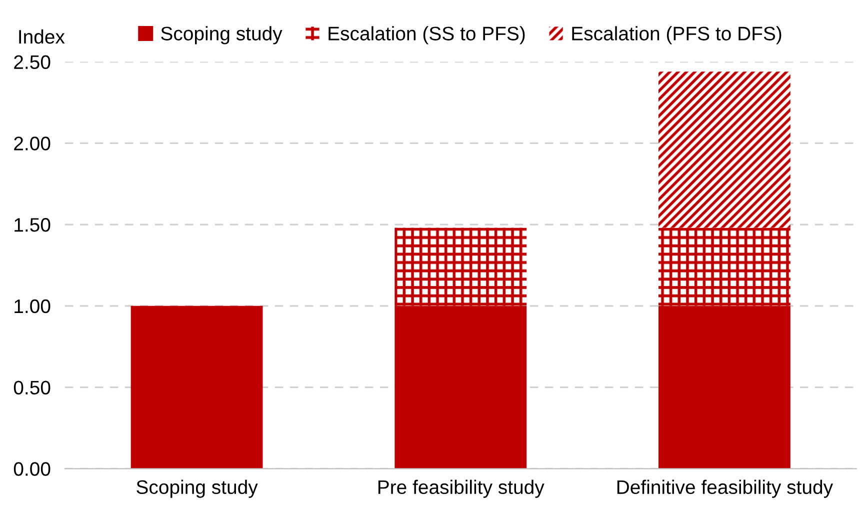  I want to click on y-tick-label: 2.00, so click(32, 143).